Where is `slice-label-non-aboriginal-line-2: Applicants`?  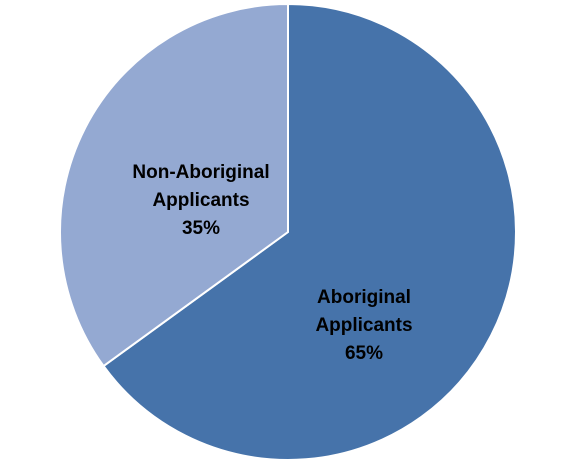 slice-label-non-aboriginal-line-2: Applicants is located at coordinates (200, 200).